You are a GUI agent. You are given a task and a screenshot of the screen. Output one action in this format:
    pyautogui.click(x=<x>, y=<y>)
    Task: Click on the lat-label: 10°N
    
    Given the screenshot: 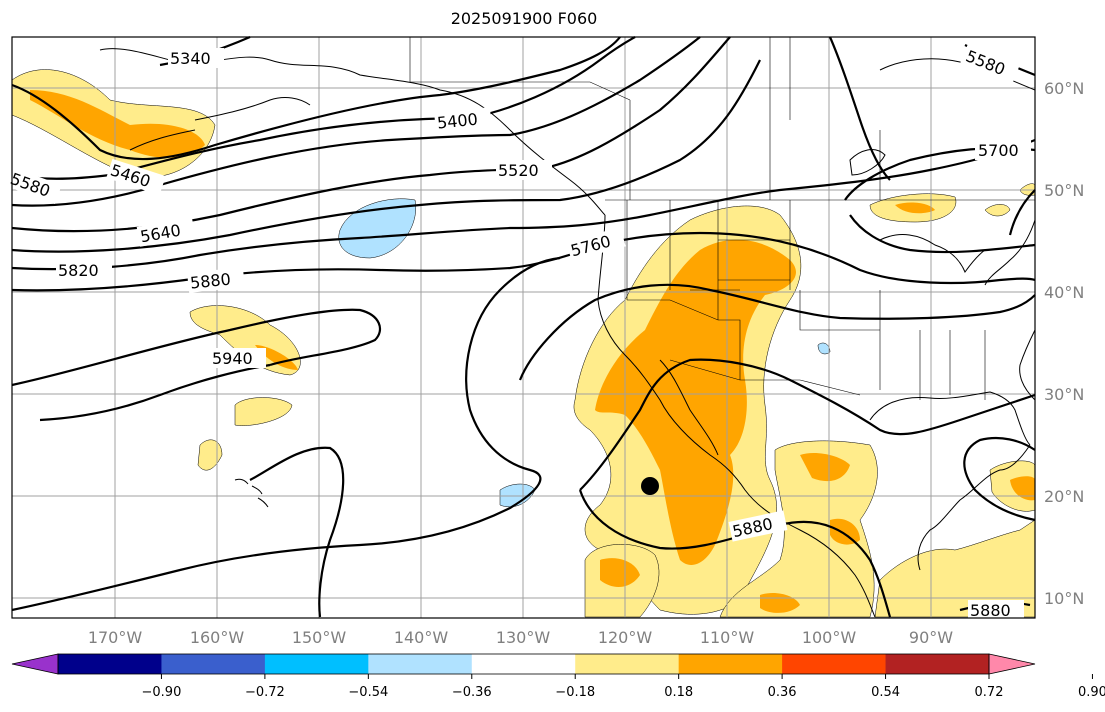 What is the action you would take?
    pyautogui.click(x=1064, y=598)
    